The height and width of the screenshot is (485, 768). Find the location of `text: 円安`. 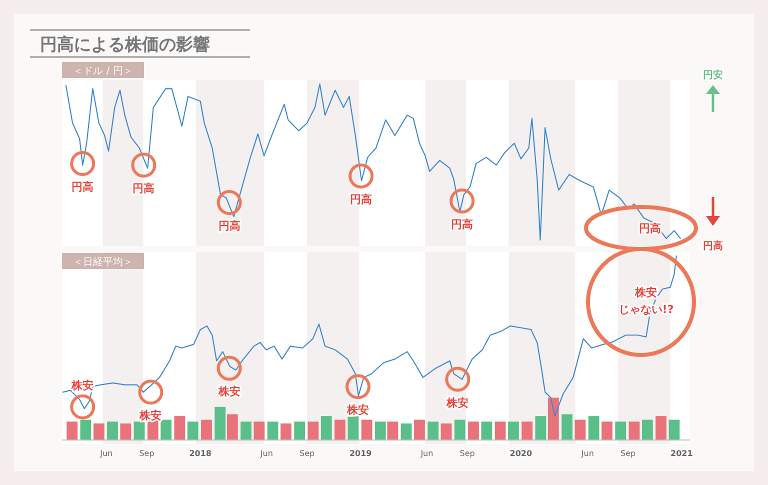

text: 円安 is located at coordinates (713, 75).